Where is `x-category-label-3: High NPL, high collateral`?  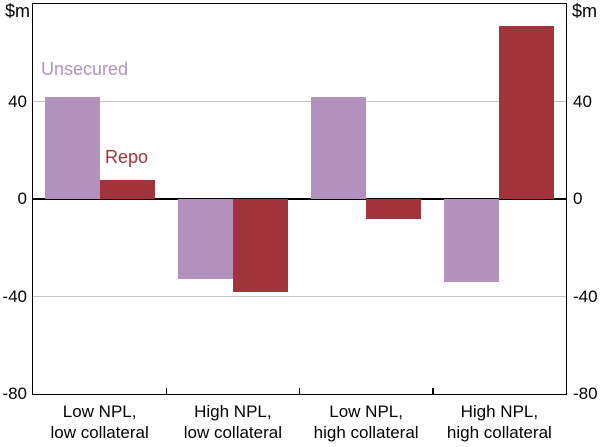
x-category-label-3: High NPL, high collateral is located at coordinates (499, 422).